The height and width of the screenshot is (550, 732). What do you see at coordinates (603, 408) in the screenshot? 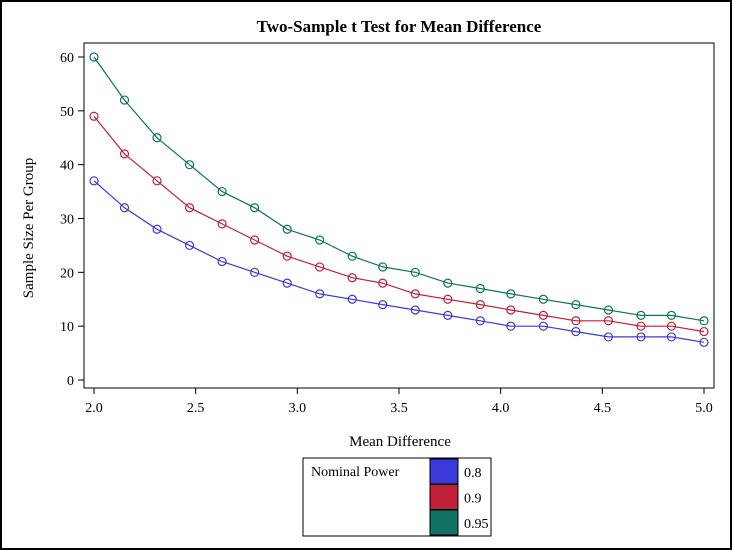
I see `x-tick-label: 4.5` at bounding box center [603, 408].